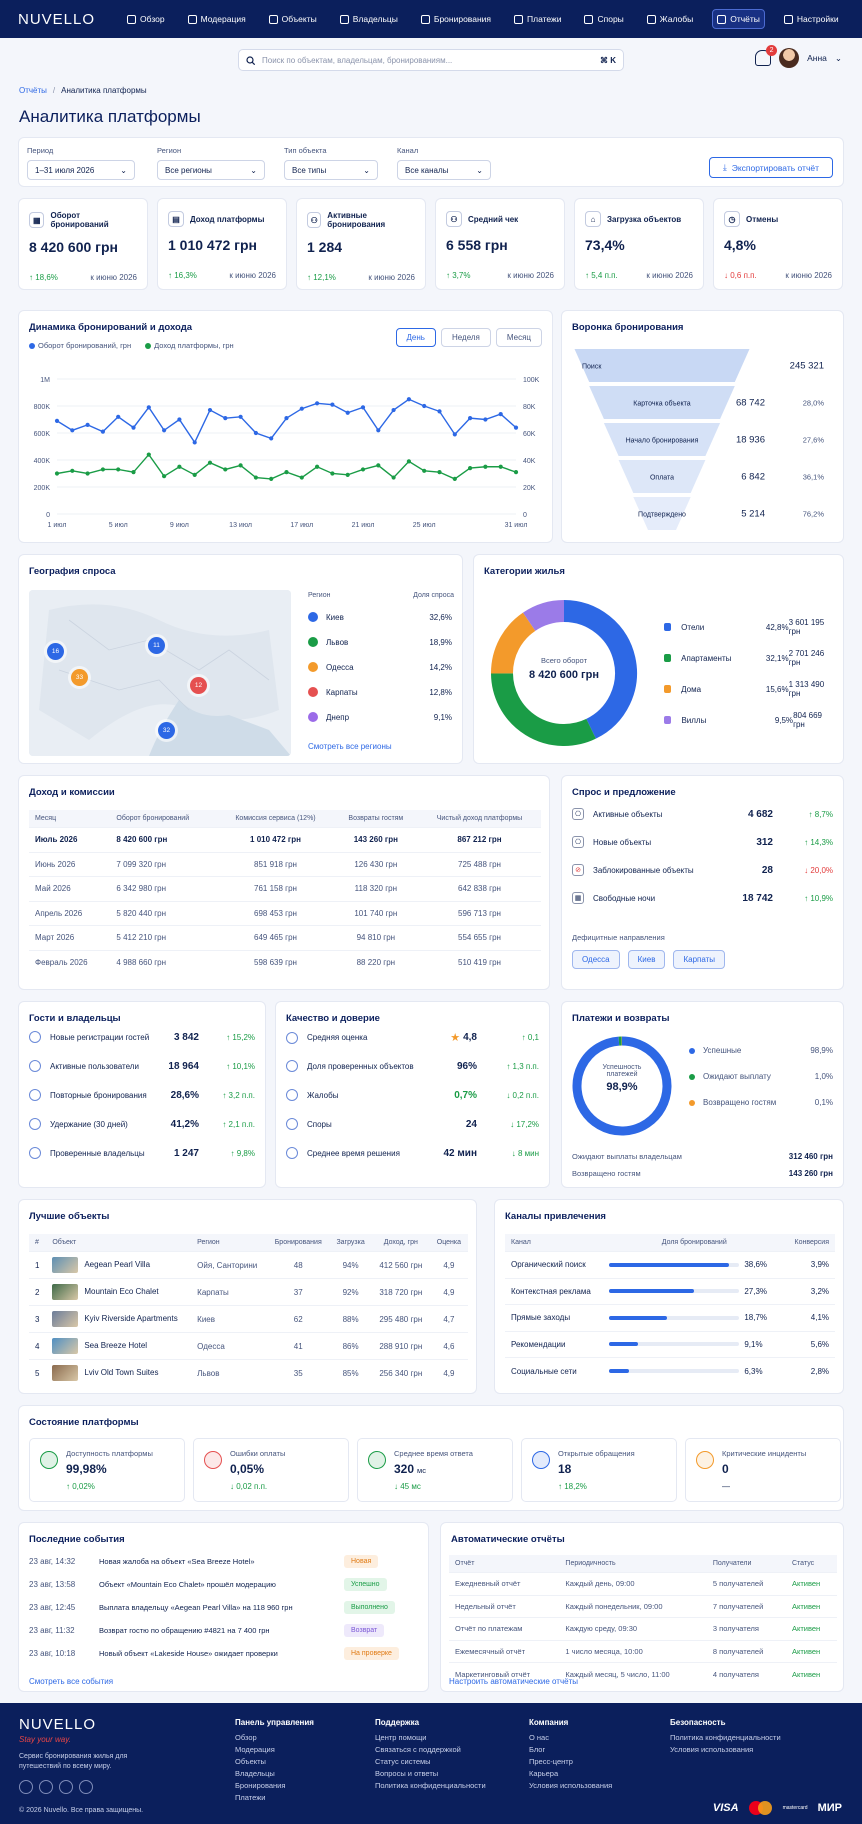 This screenshot has width=862, height=1824. What do you see at coordinates (71, 1681) in the screenshot?
I see `all-events-link: Смотреть все события` at bounding box center [71, 1681].